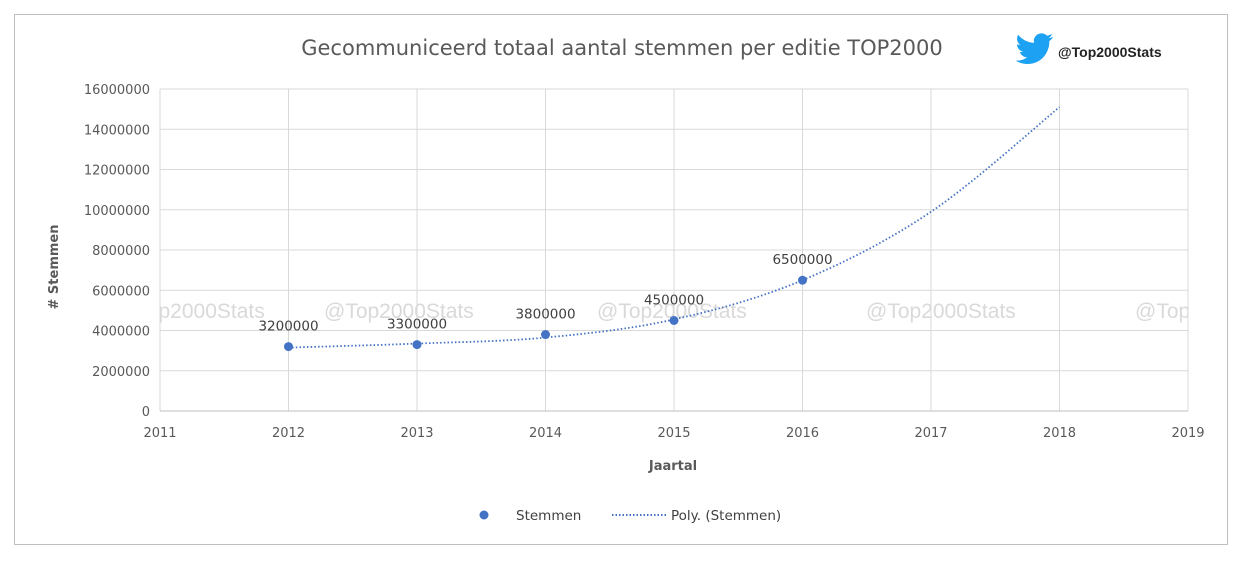 Image resolution: width=1247 pixels, height=565 pixels. I want to click on x-tick-label: 2011, so click(159, 433).